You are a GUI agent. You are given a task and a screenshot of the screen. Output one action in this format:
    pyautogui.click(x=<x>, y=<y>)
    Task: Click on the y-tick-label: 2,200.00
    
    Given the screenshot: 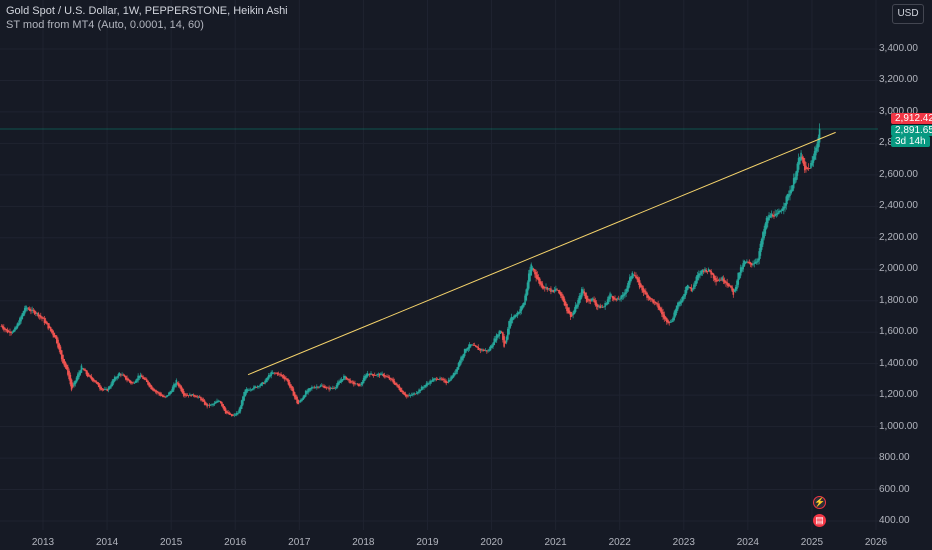 What is the action you would take?
    pyautogui.click(x=898, y=237)
    